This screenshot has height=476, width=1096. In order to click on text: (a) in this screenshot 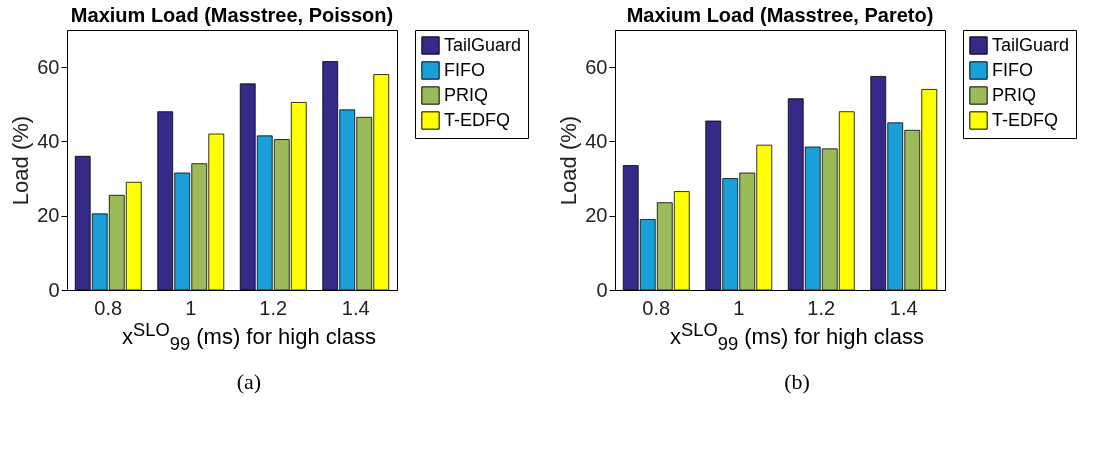, I will do `click(249, 381)`.